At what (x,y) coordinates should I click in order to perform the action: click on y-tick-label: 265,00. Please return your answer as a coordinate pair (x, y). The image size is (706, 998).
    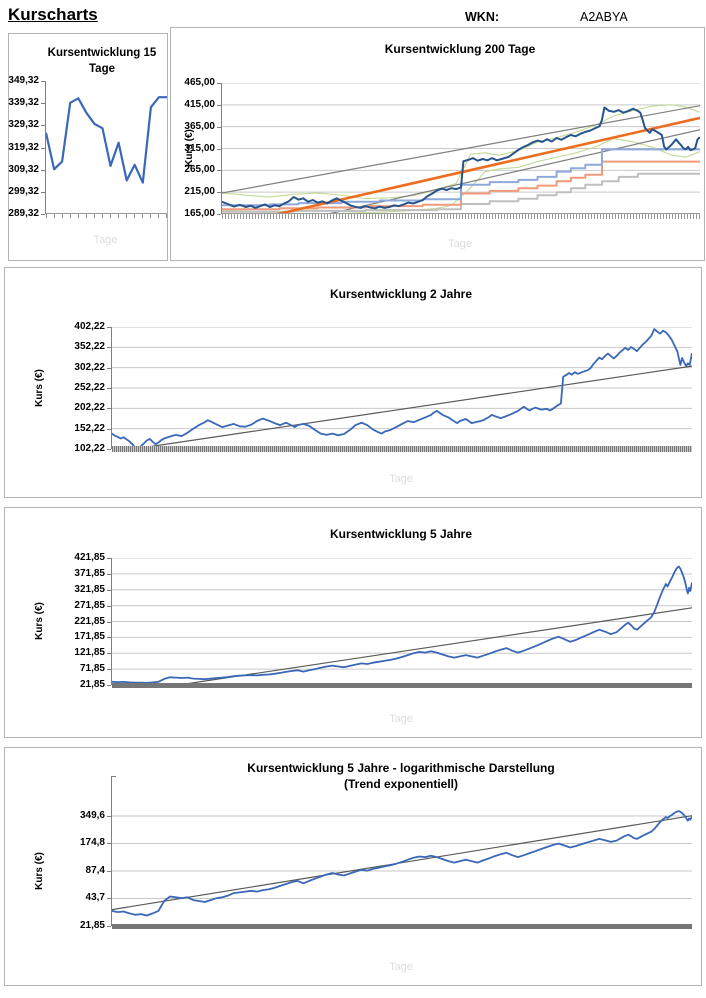
    Looking at the image, I should click on (199, 170).